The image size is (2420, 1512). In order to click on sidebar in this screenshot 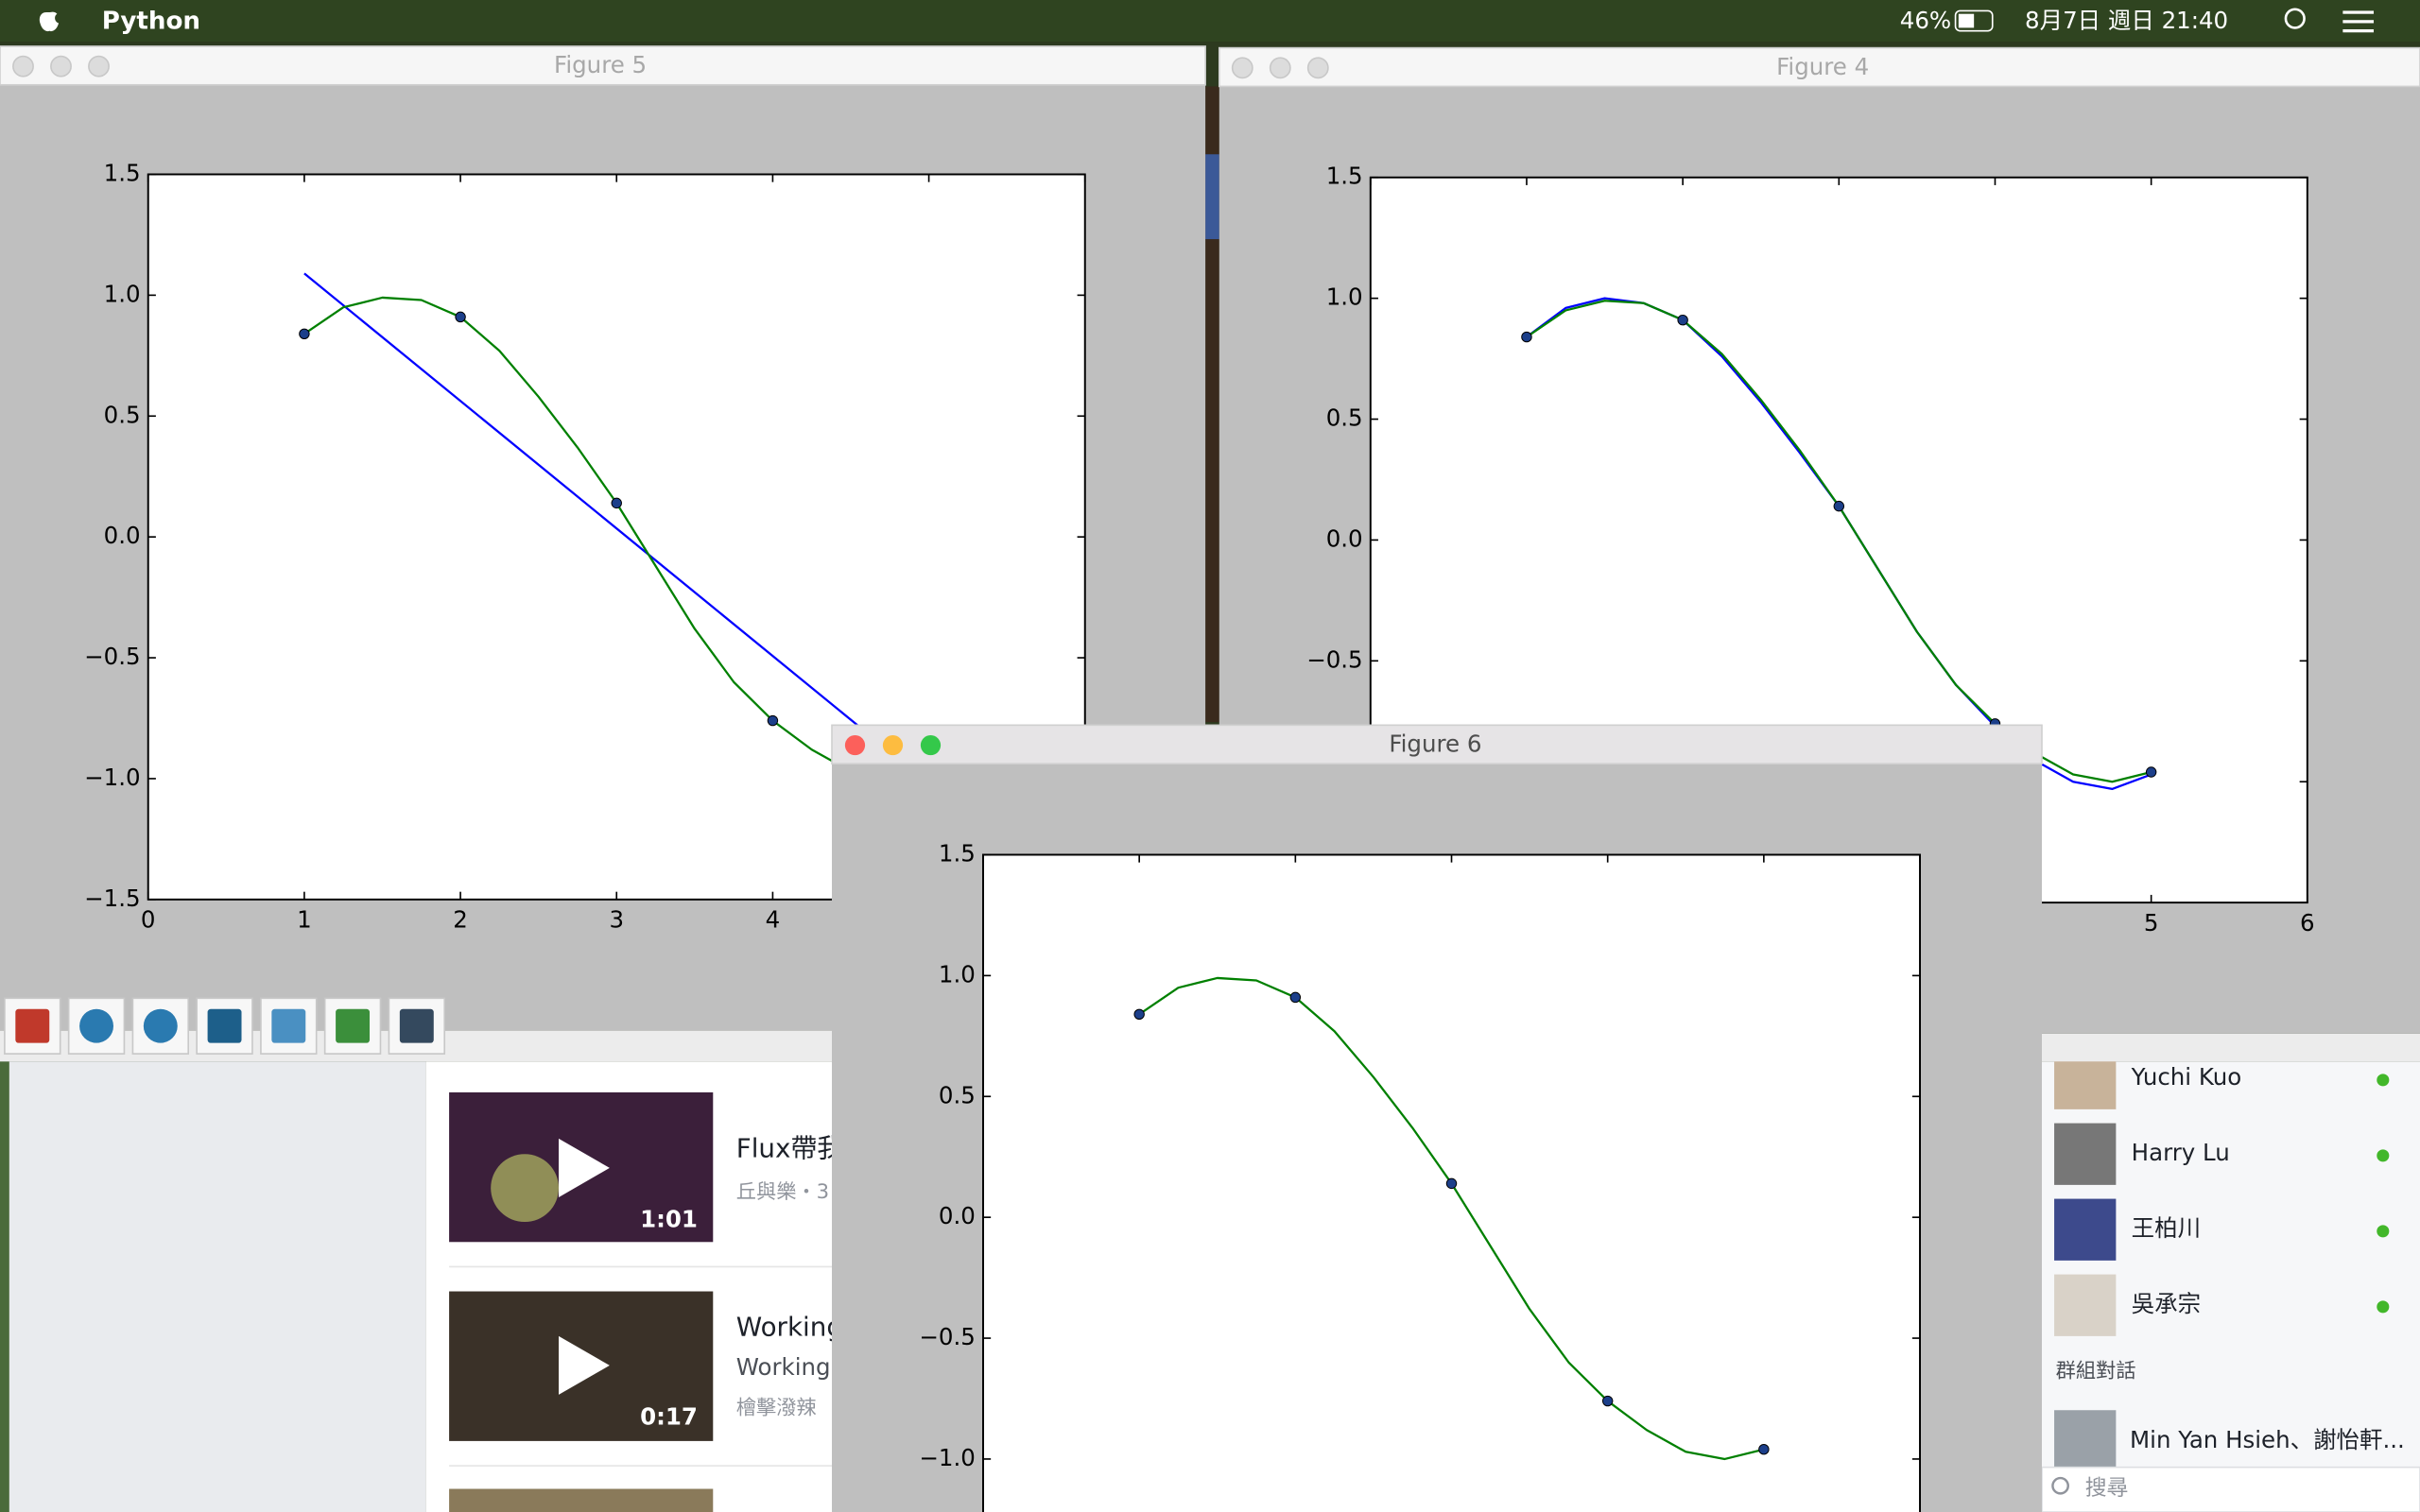, I will do `click(213, 1286)`.